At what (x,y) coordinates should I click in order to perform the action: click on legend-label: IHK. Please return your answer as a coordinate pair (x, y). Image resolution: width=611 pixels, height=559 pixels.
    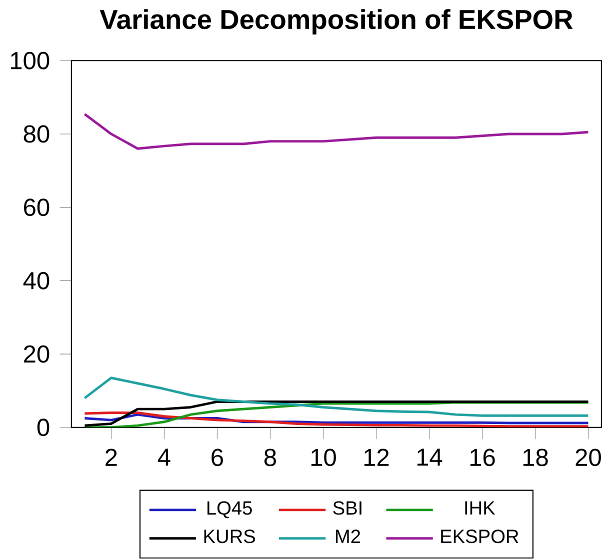
    Looking at the image, I should click on (480, 508).